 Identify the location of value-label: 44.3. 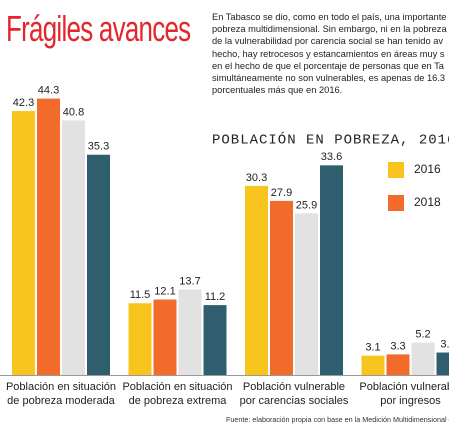
(48, 90).